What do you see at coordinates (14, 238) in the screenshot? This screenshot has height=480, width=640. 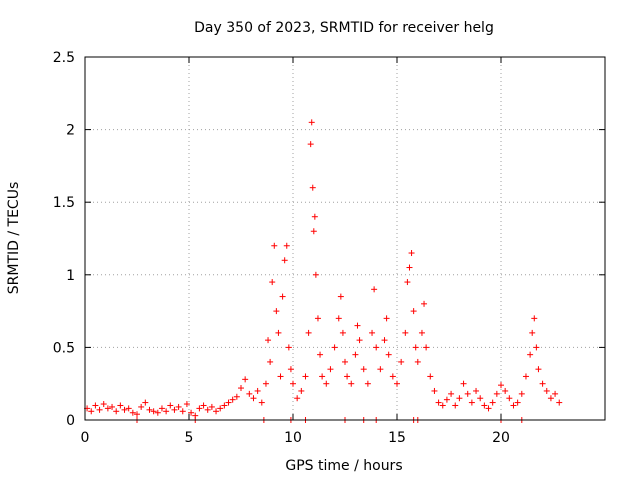 I see `y-axis-label: SRMTID / TECUs` at bounding box center [14, 238].